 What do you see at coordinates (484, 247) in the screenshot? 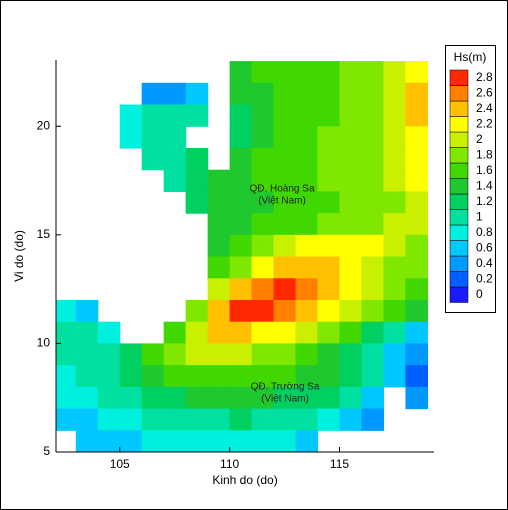
I see `colorbar-label: 0.6` at bounding box center [484, 247].